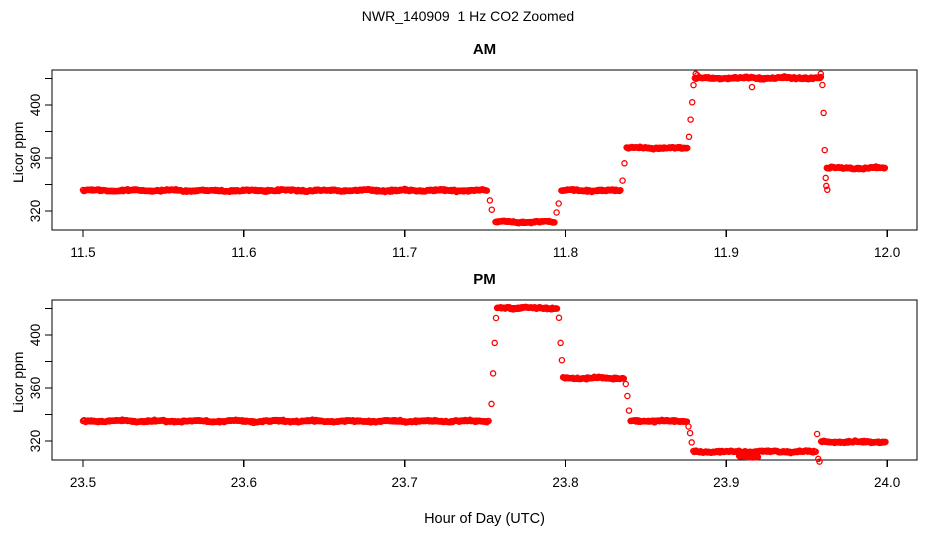 Image resolution: width=936 pixels, height=540 pixels. Describe the element at coordinates (83, 482) in the screenshot. I see `x-tick-label: 23.5` at that location.